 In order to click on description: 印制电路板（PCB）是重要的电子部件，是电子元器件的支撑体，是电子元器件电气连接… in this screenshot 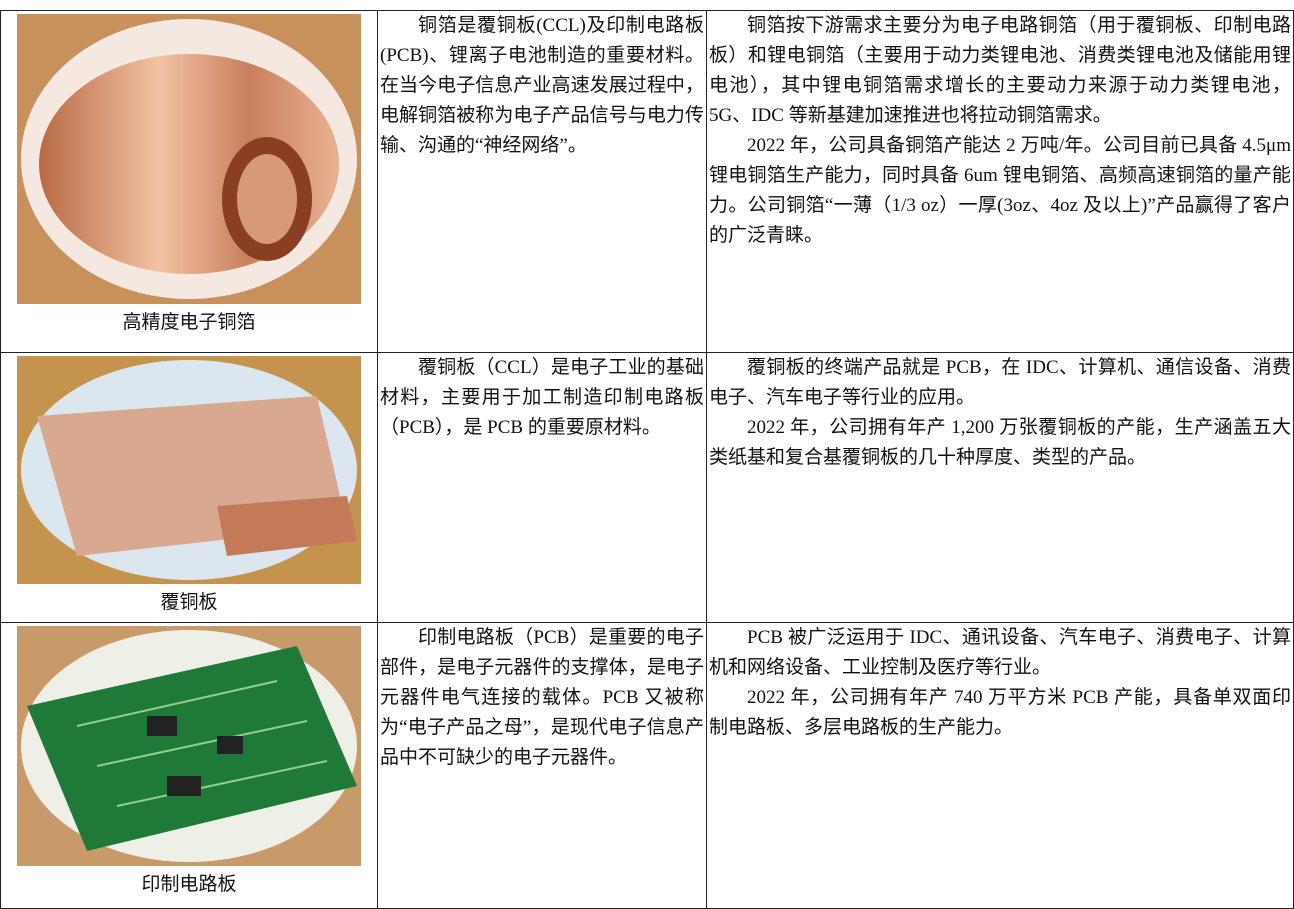, I will do `click(542, 697)`.